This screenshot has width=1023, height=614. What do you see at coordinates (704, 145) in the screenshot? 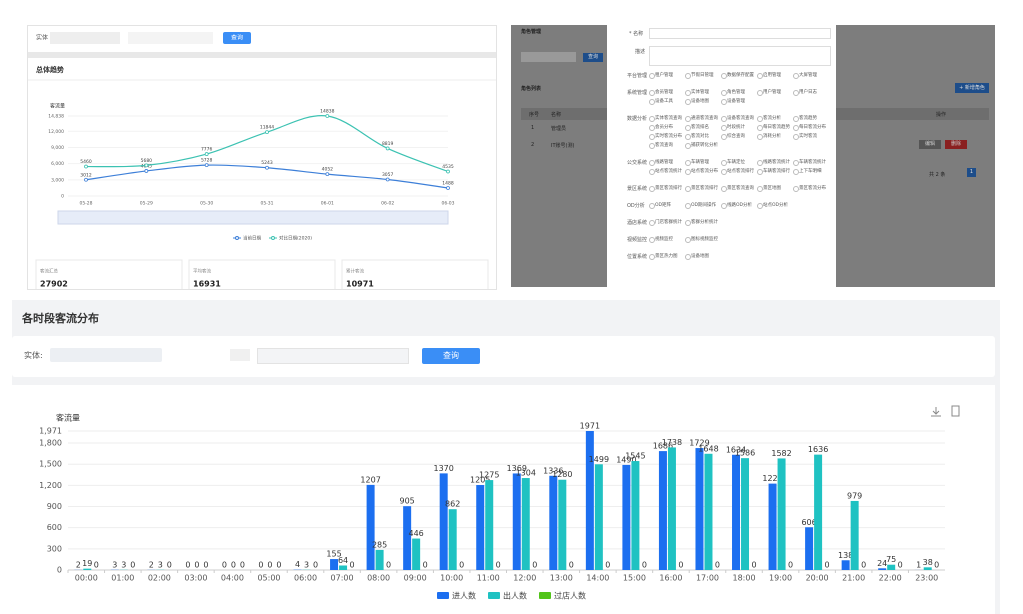
I see `permission-label: 捕获转化分析` at bounding box center [704, 145].